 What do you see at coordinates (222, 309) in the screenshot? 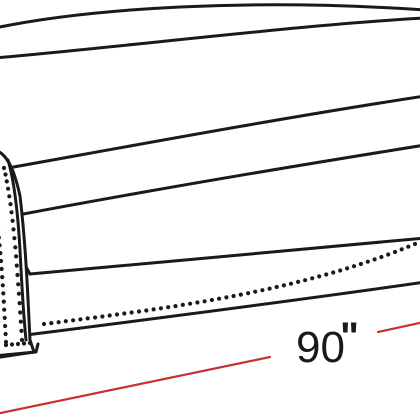
I see `seat-base-front-edge` at bounding box center [222, 309].